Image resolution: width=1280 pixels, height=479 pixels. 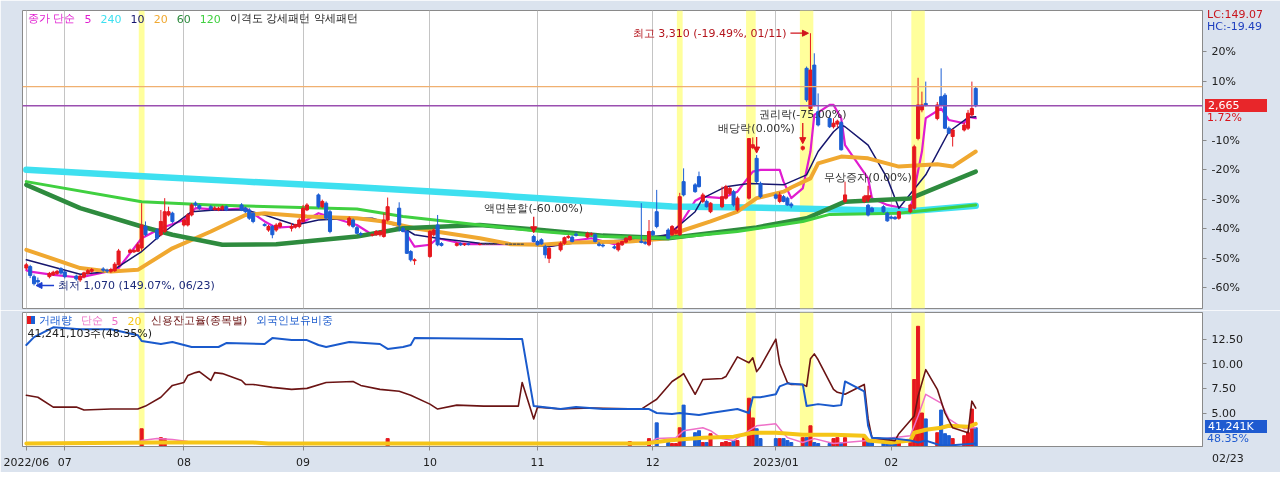 I want to click on text: 41,241K, so click(x=1236, y=426).